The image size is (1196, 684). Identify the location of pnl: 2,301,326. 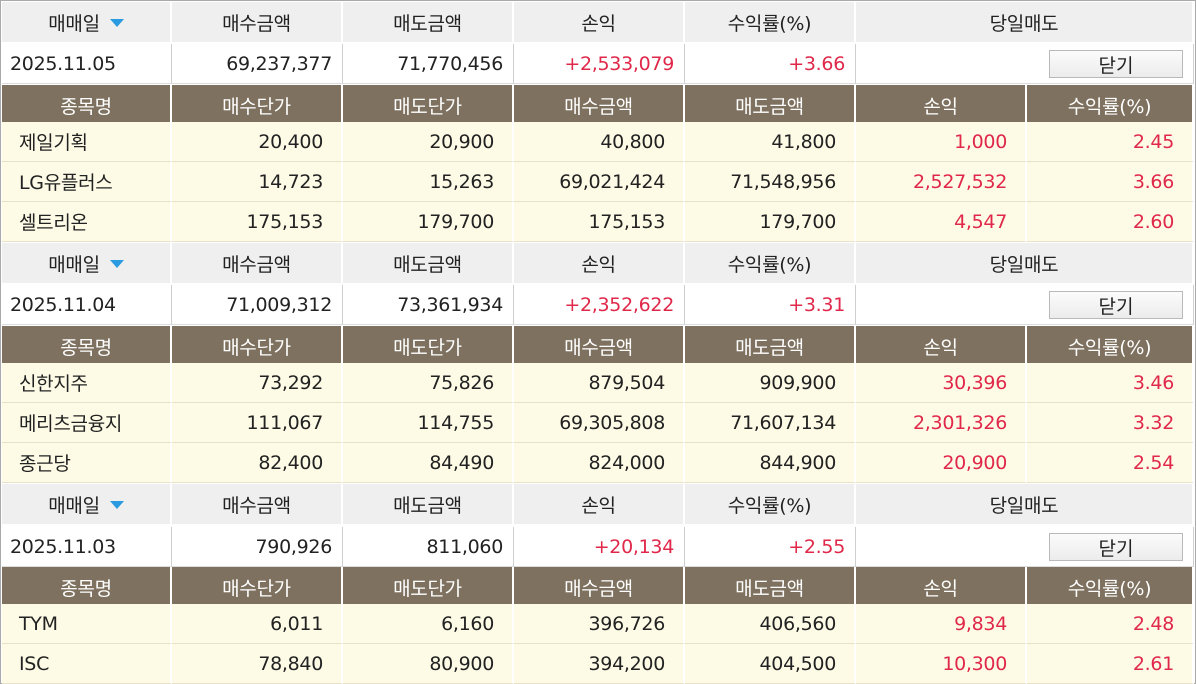
(941, 423).